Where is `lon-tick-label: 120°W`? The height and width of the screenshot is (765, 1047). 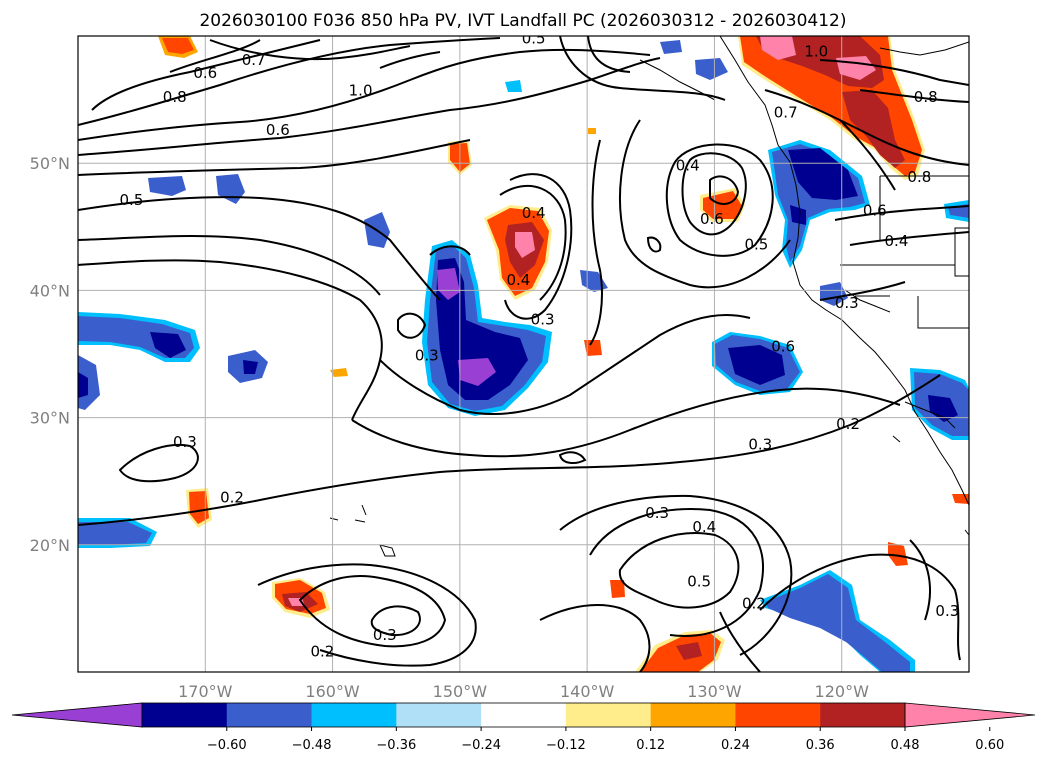
lon-tick-label: 120°W is located at coordinates (842, 691).